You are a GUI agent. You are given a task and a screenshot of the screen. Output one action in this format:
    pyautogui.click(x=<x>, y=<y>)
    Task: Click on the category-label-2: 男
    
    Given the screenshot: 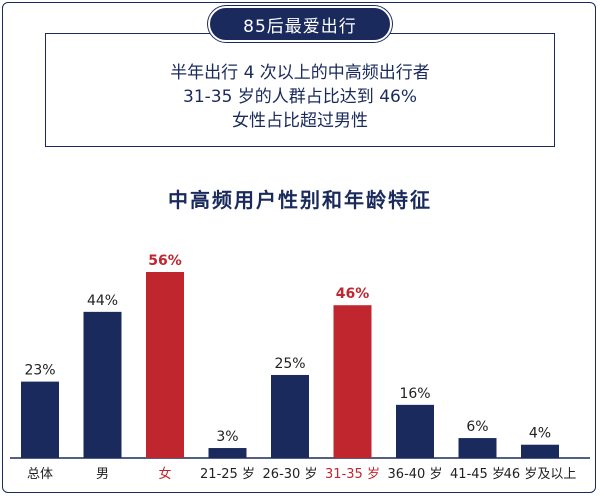 What is the action you would take?
    pyautogui.click(x=102, y=474)
    